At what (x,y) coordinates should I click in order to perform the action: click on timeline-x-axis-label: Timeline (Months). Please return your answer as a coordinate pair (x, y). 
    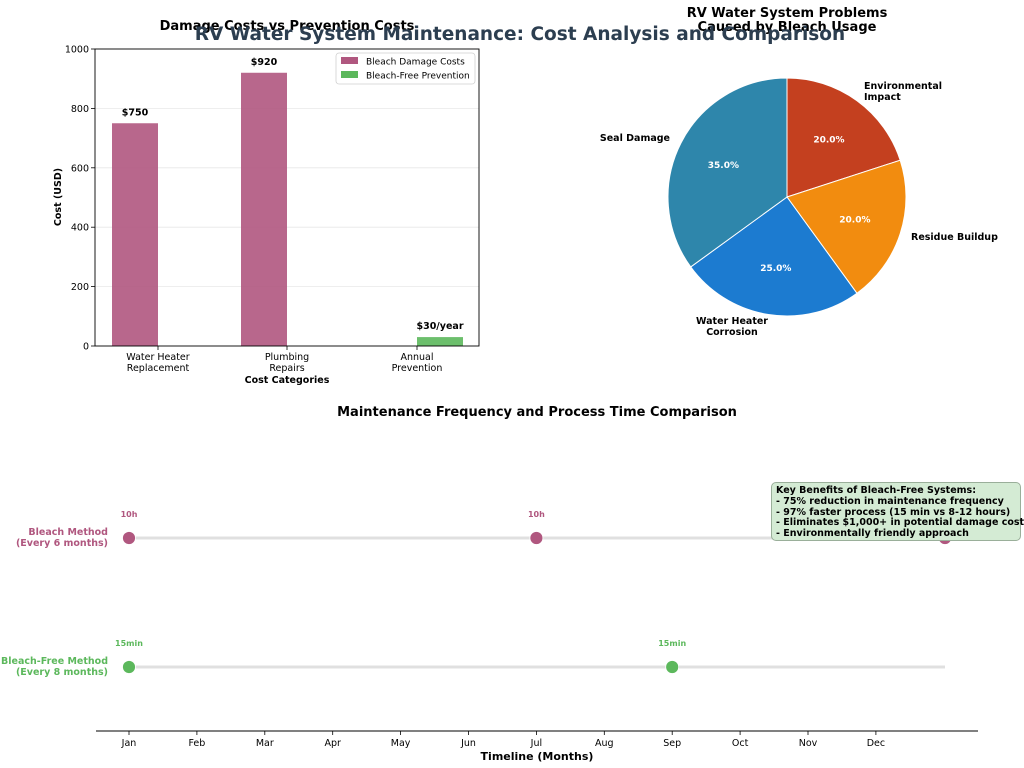
    Looking at the image, I should click on (537, 756).